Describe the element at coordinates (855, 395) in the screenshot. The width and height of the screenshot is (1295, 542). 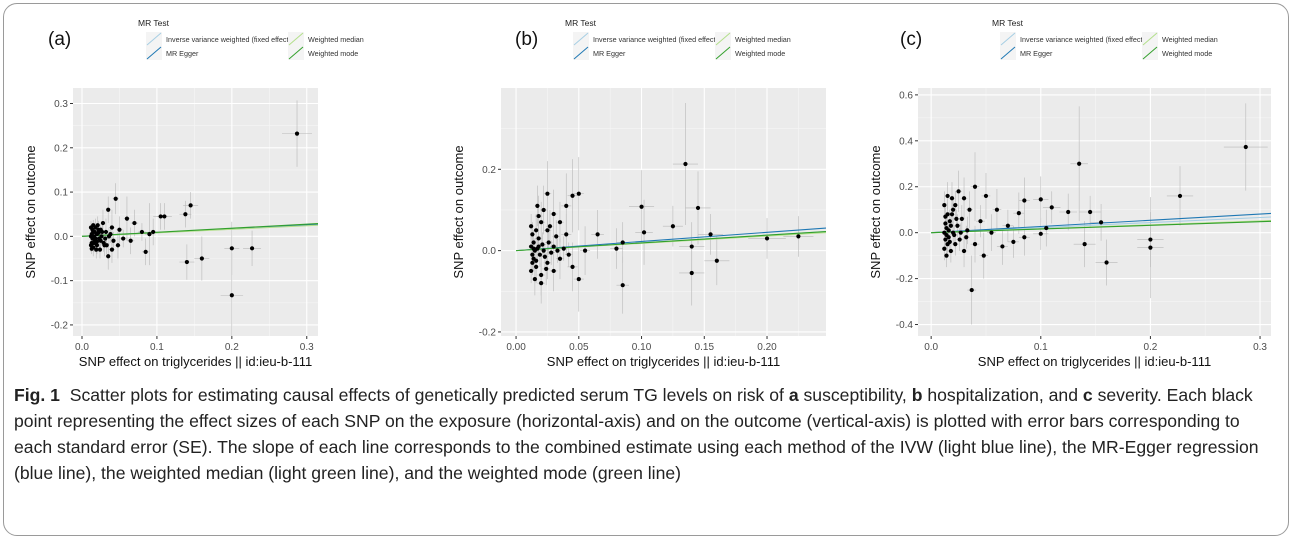
I see `caption-item-a: susceptibility,` at that location.